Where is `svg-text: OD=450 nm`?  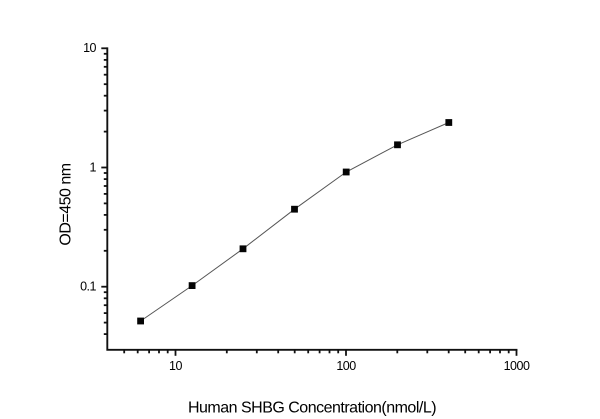
svg-text: OD=450 nm is located at coordinates (66, 204).